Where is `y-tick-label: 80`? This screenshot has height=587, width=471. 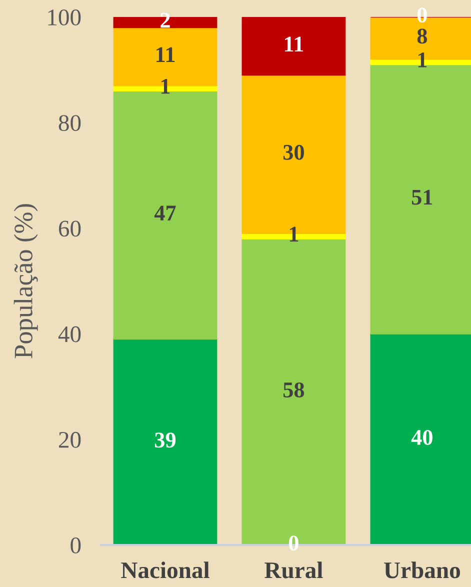
y-tick-label: 80 is located at coordinates (69, 123).